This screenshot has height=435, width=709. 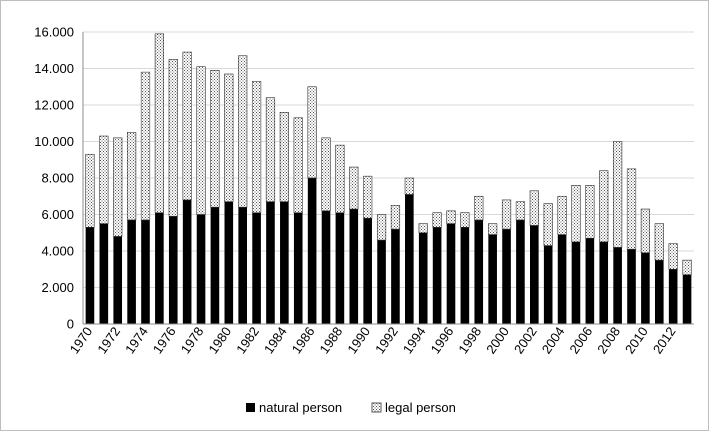 What do you see at coordinates (173, 270) in the screenshot?
I see `bar-natural-person-1976` at bounding box center [173, 270].